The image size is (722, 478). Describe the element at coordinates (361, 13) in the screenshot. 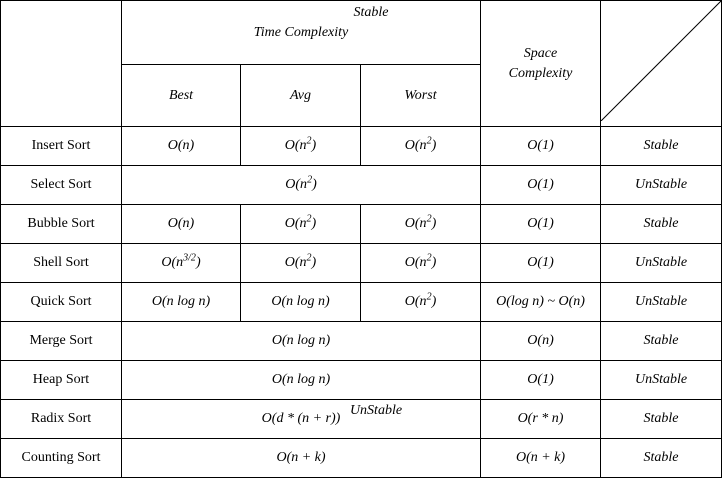

I see `header-stable: Stable` at that location.